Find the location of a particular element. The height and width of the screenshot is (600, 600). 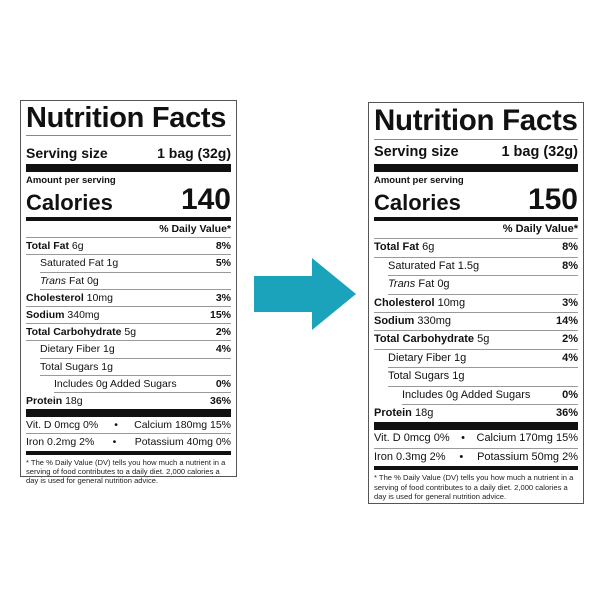

calories-row: Calories 150 is located at coordinates (476, 199).